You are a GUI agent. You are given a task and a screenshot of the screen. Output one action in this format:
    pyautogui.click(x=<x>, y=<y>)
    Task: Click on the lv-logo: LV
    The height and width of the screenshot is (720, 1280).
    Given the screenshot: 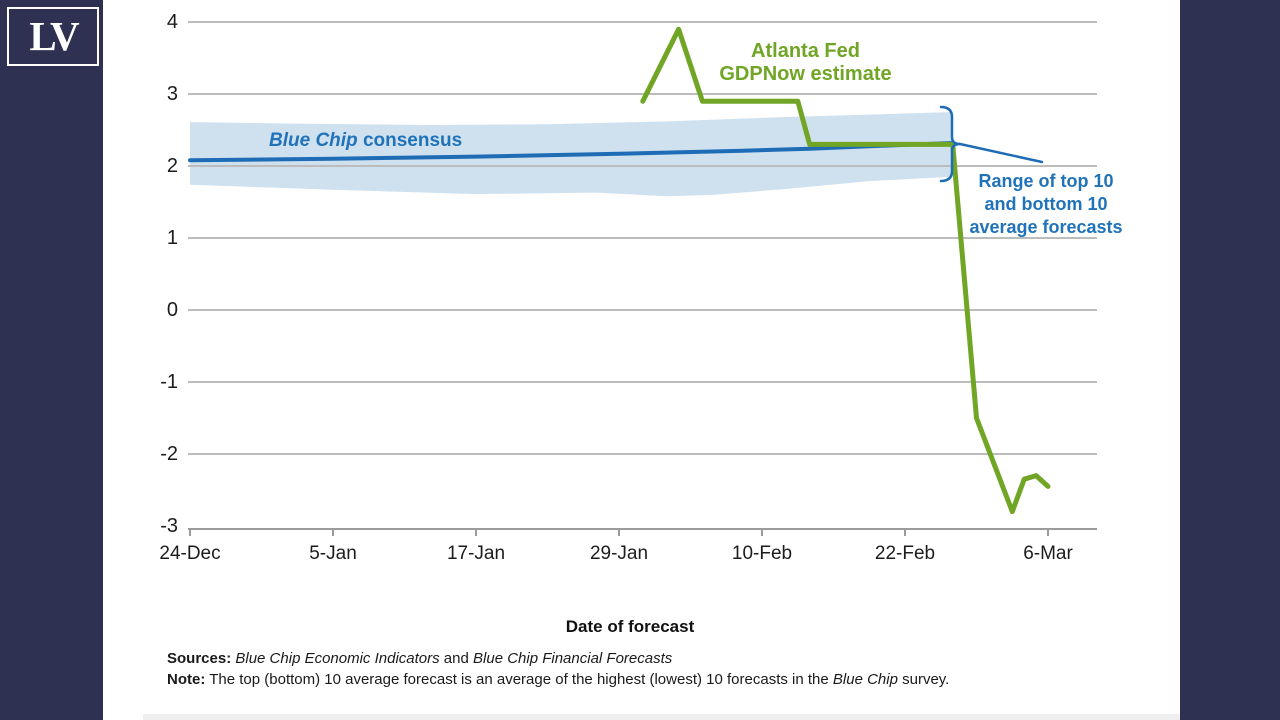 What is the action you would take?
    pyautogui.click(x=53, y=36)
    